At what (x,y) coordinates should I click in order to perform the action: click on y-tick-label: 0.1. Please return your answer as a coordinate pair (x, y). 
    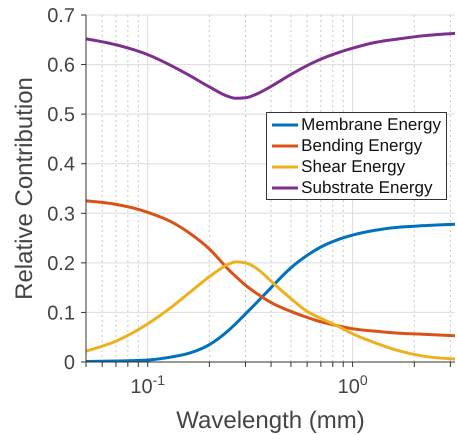
    Looking at the image, I should click on (61, 313).